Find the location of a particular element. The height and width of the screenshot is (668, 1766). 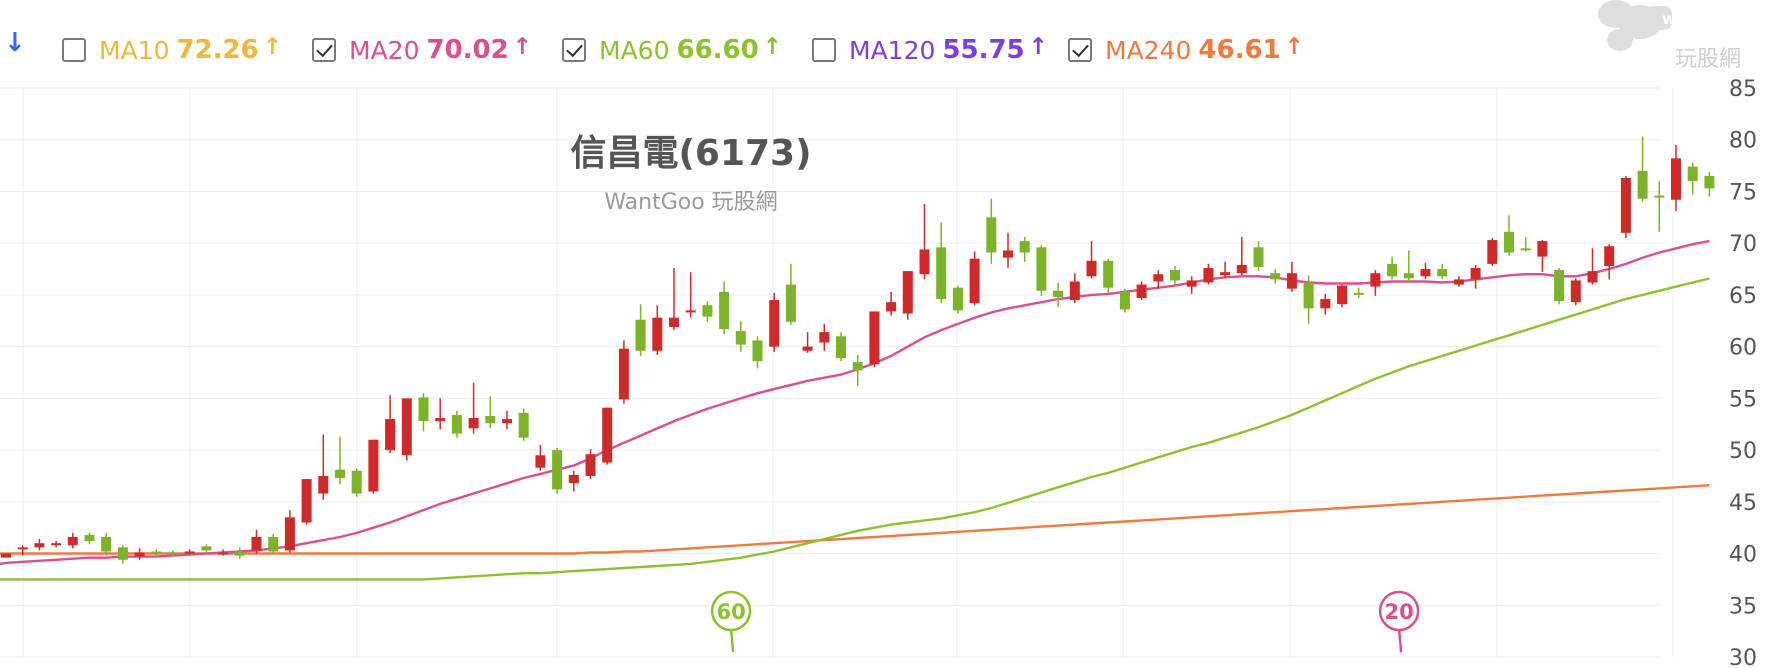

legend-item-ma10: MA10 72.26 ↑ is located at coordinates (172, 50).